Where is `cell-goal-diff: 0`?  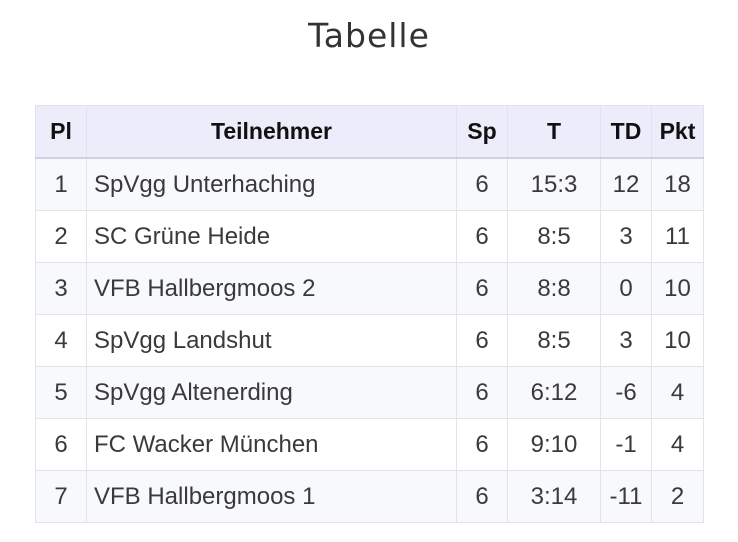 cell-goal-diff: 0 is located at coordinates (626, 288).